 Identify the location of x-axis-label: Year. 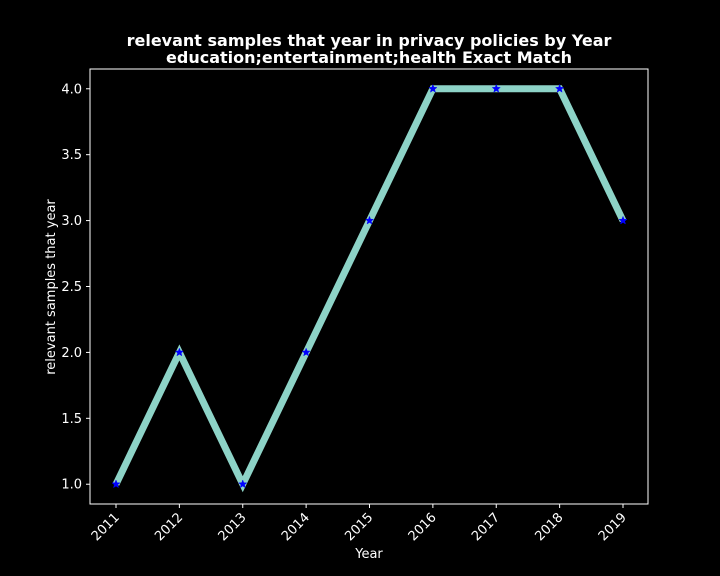
(368, 554).